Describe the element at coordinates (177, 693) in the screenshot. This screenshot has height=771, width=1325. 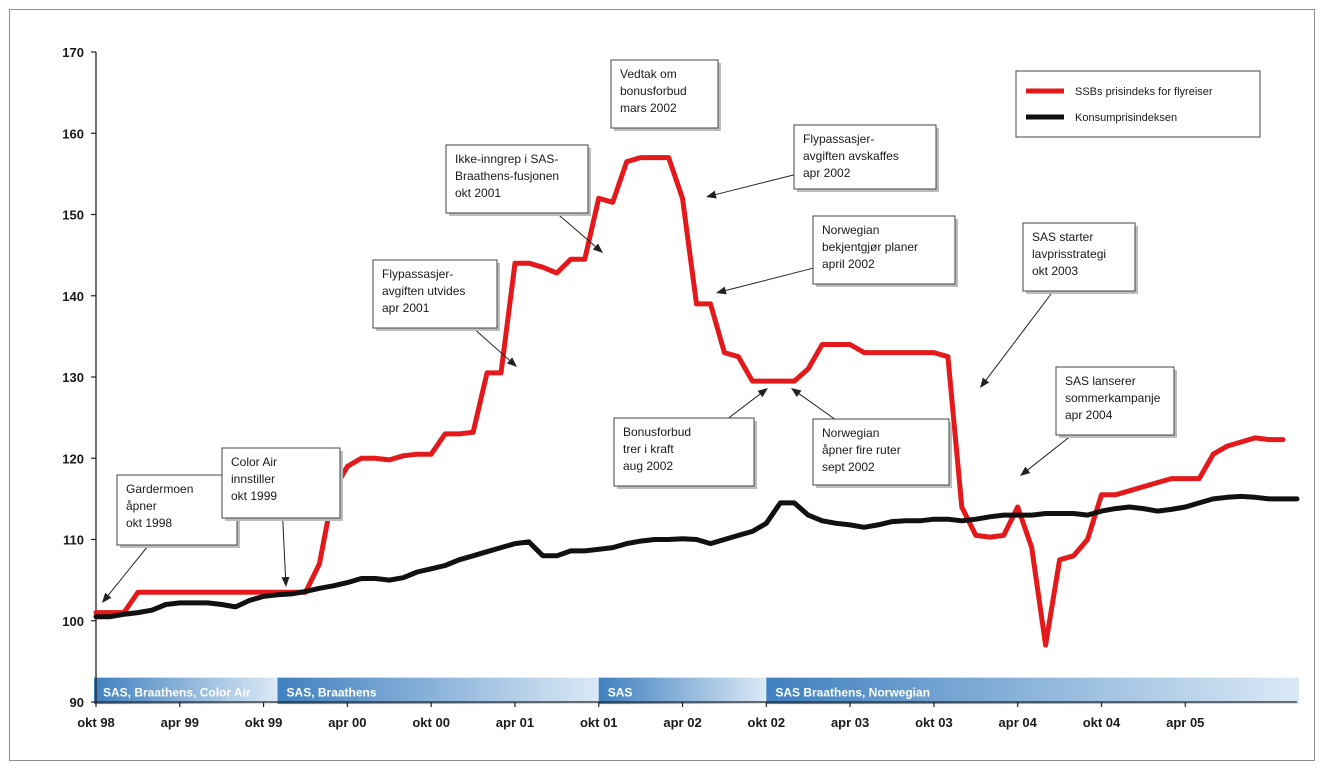
I see `era-label: SAS, Braathens, Color Air` at that location.